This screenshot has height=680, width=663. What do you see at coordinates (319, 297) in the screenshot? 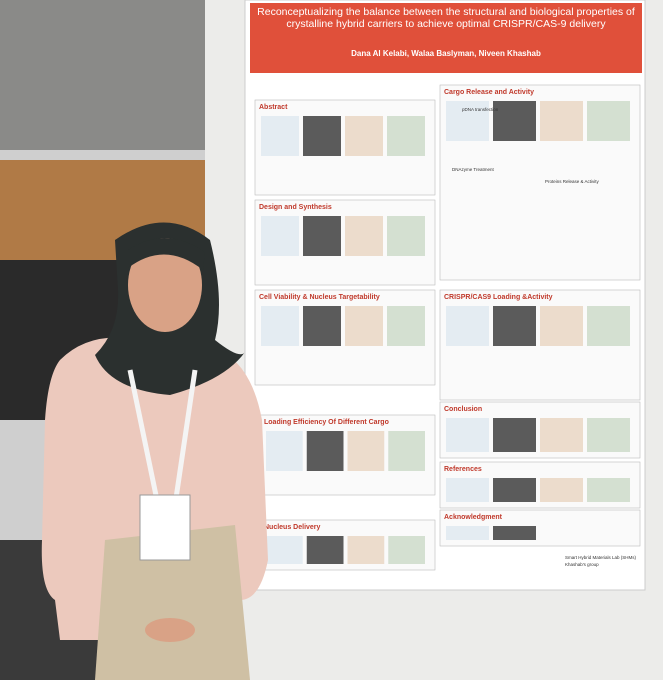
I see `section-heading: Cell Viability & Nucleus Targetability` at bounding box center [319, 297].